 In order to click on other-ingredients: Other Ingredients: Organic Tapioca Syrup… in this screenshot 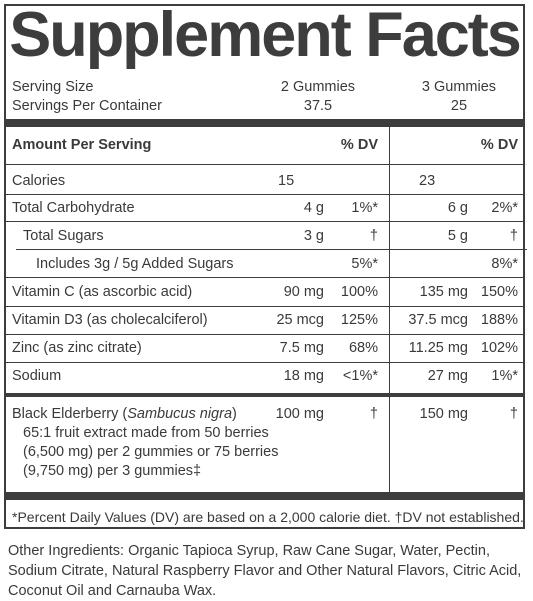, I will do `click(265, 571)`.